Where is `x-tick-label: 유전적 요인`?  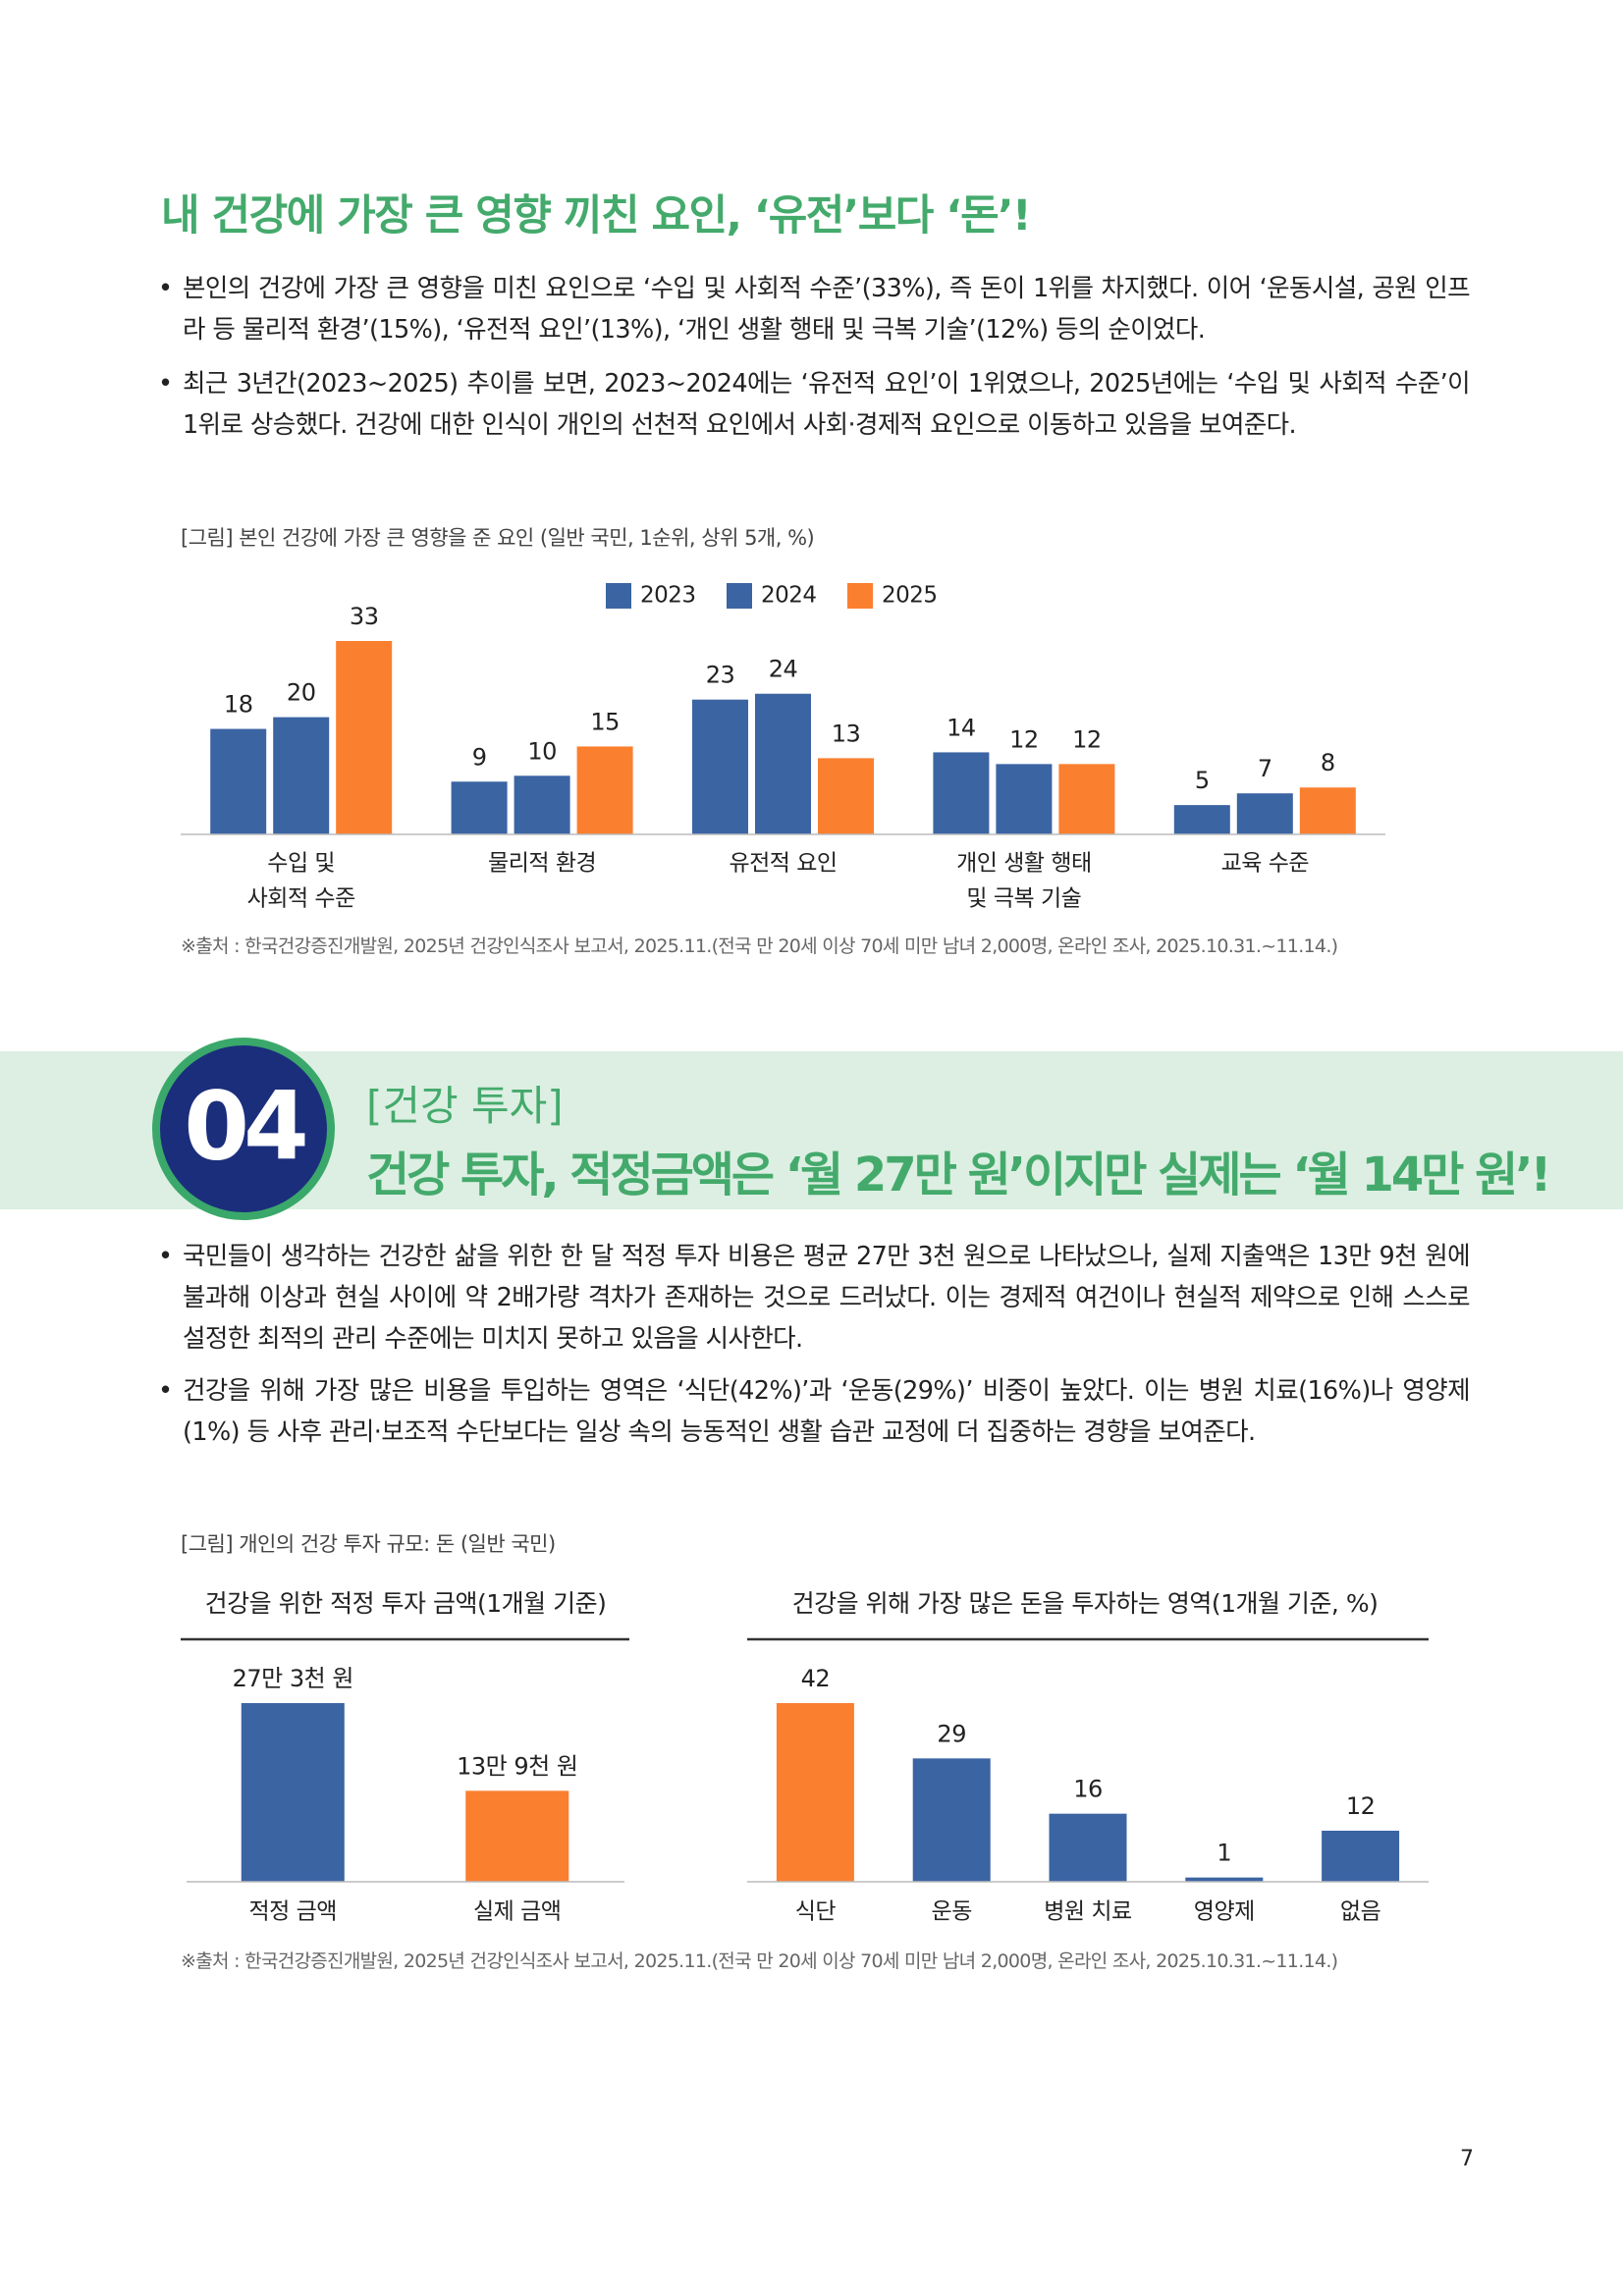 x-tick-label: 유전적 요인 is located at coordinates (783, 864).